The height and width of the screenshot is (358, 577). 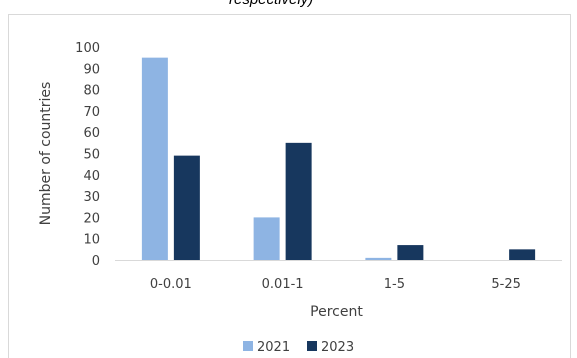 What do you see at coordinates (394, 284) in the screenshot?
I see `x-tick-label: 1-5` at bounding box center [394, 284].